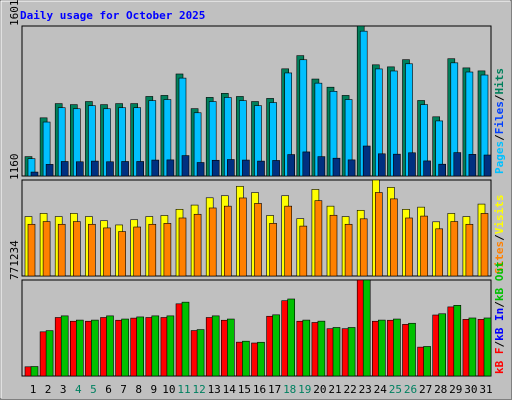  I want to click on x-tick-label: 11, so click(183, 389).